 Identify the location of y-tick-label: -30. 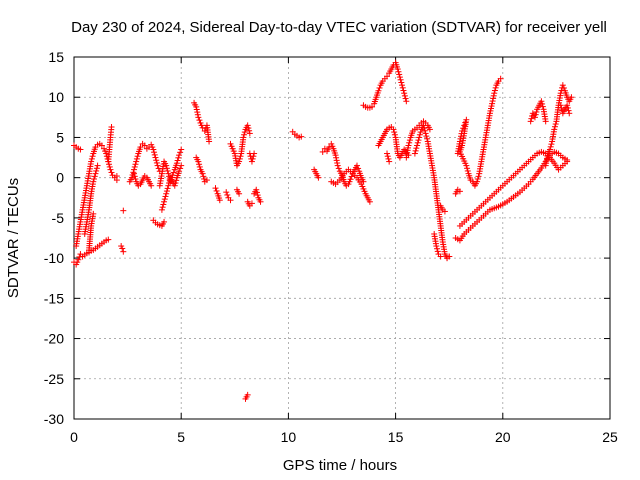
(54, 419).